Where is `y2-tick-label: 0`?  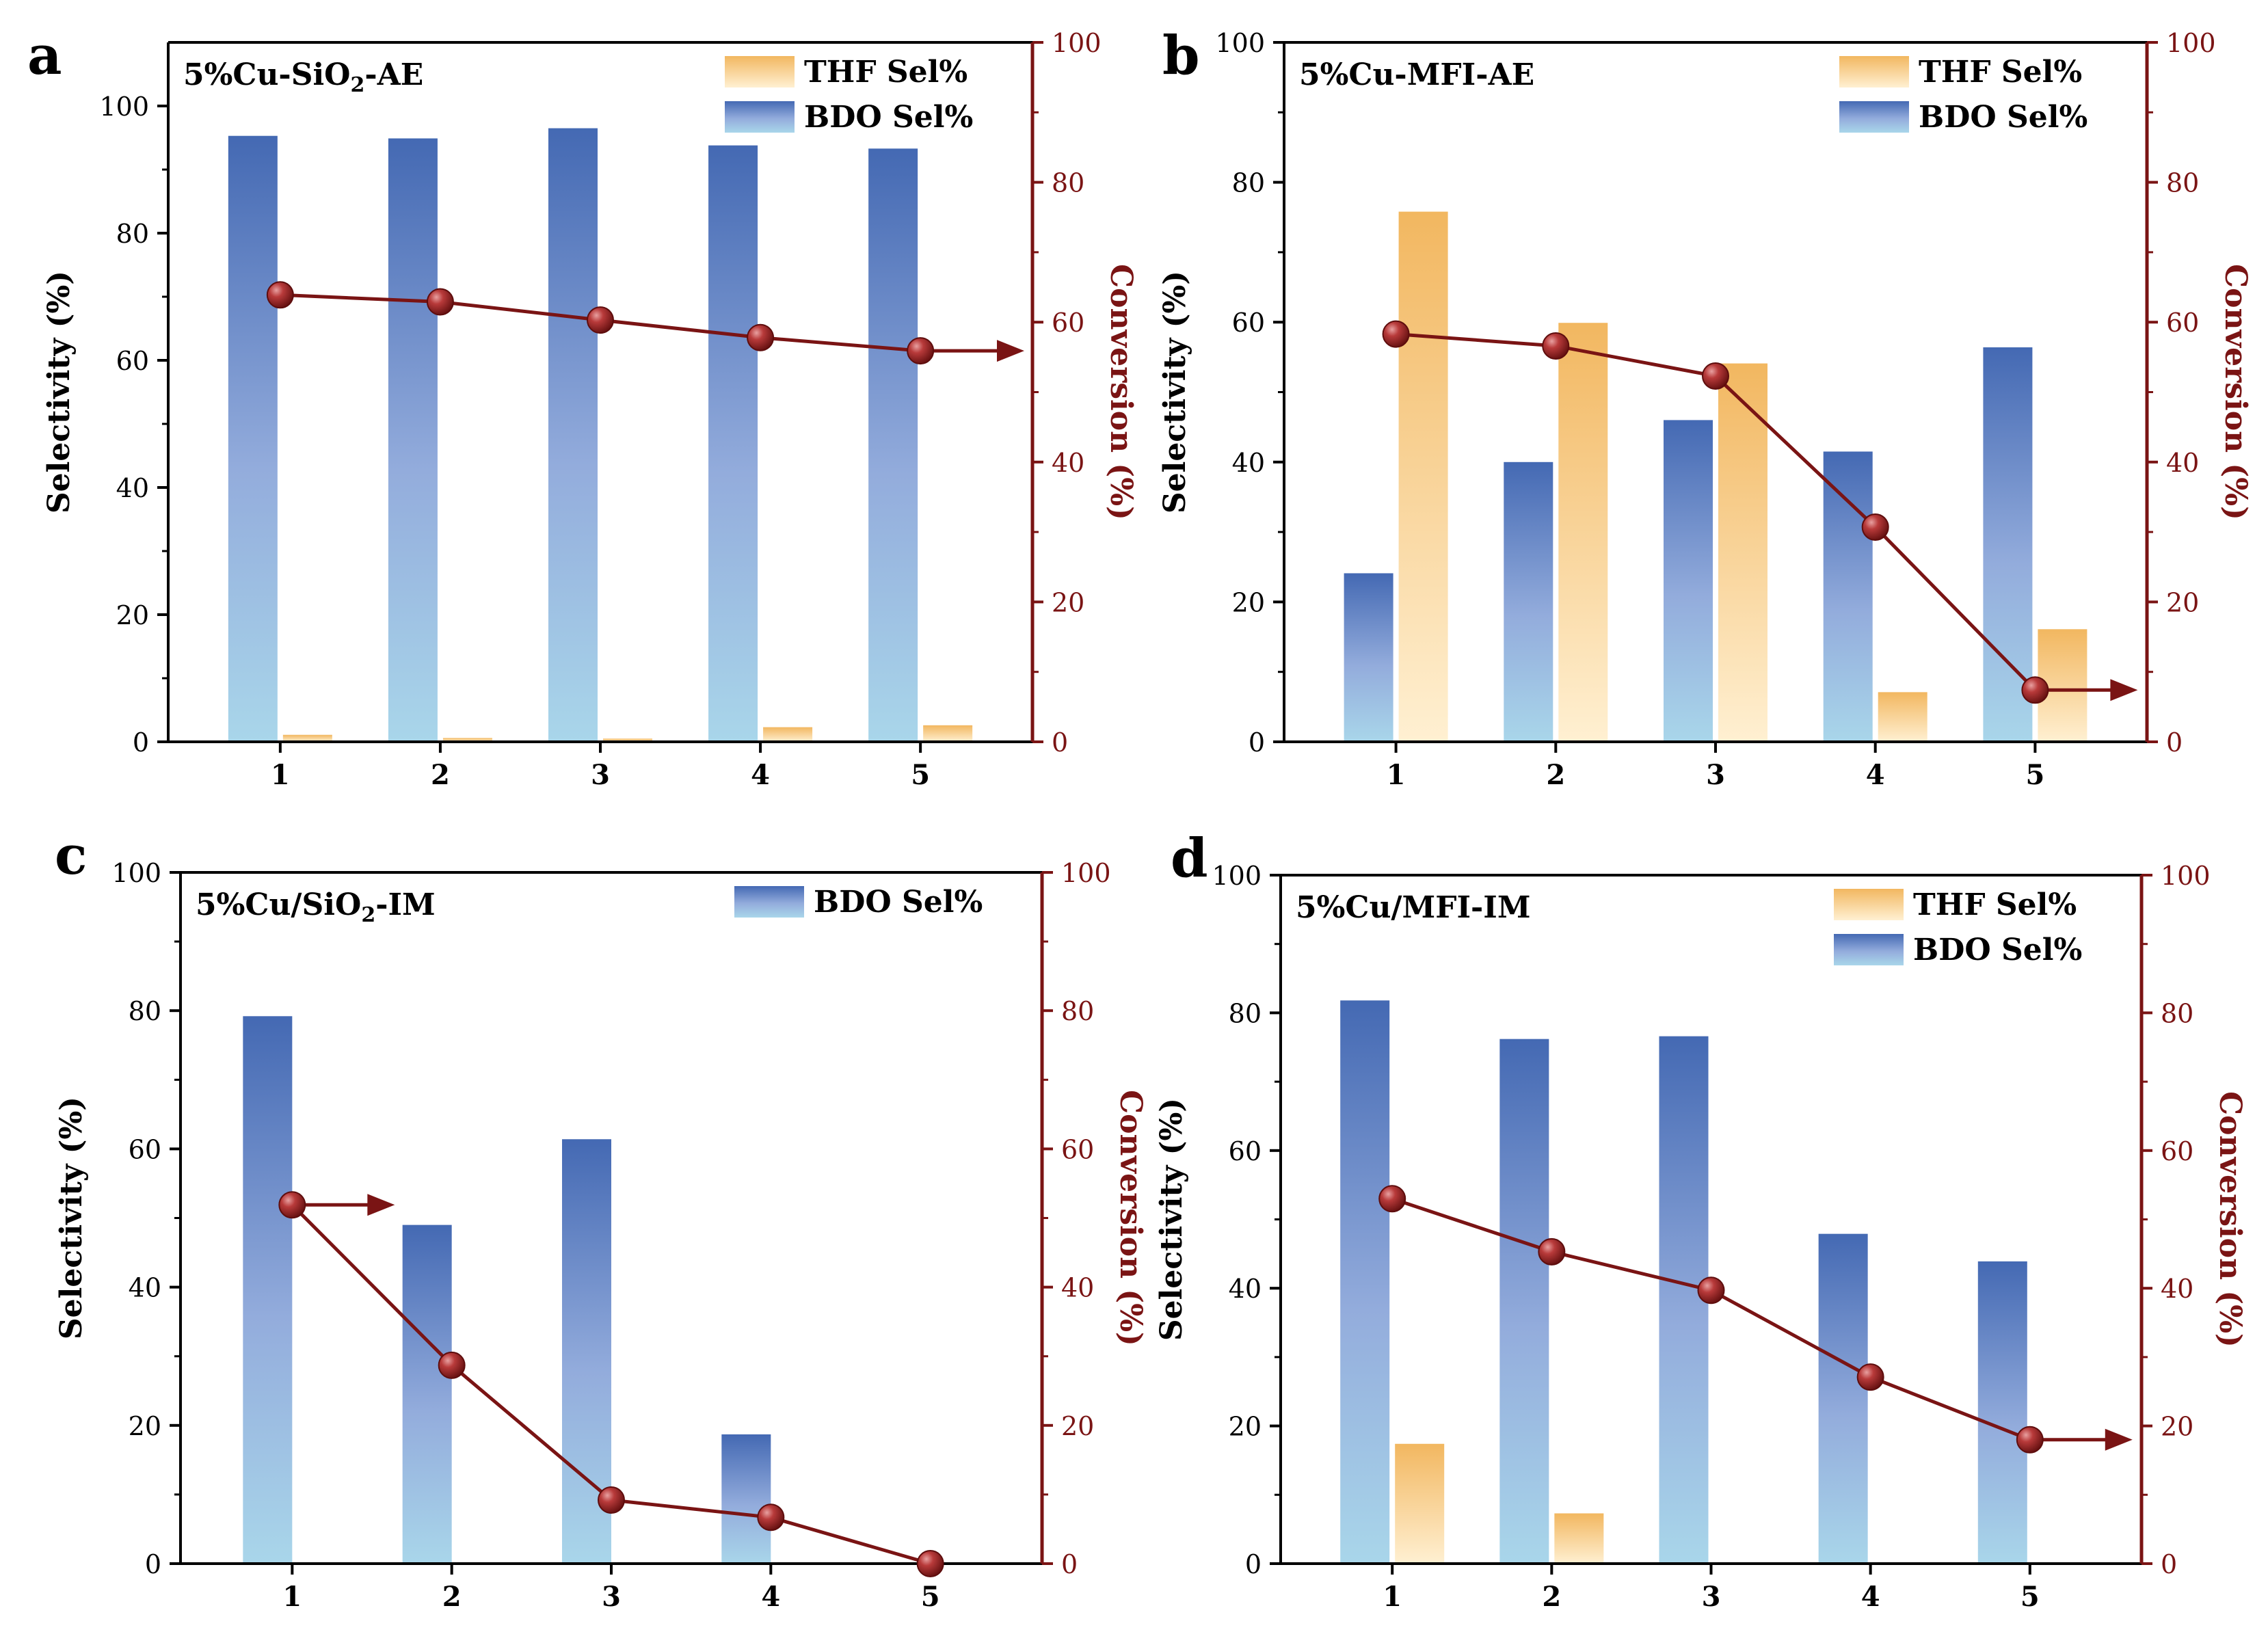 y2-tick-label: 0 is located at coordinates (1069, 1564).